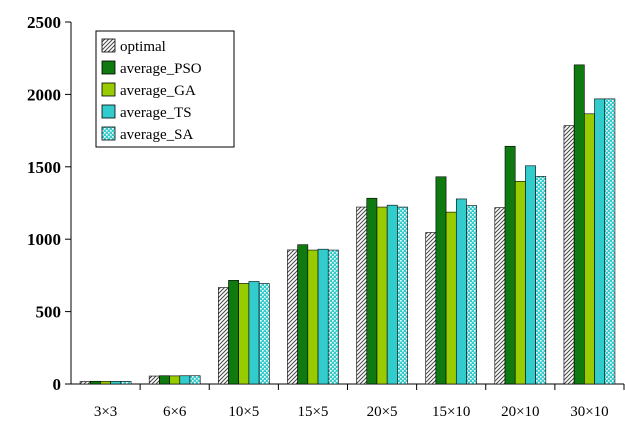  Describe the element at coordinates (44, 167) in the screenshot. I see `y-tick-label: 1500` at that location.